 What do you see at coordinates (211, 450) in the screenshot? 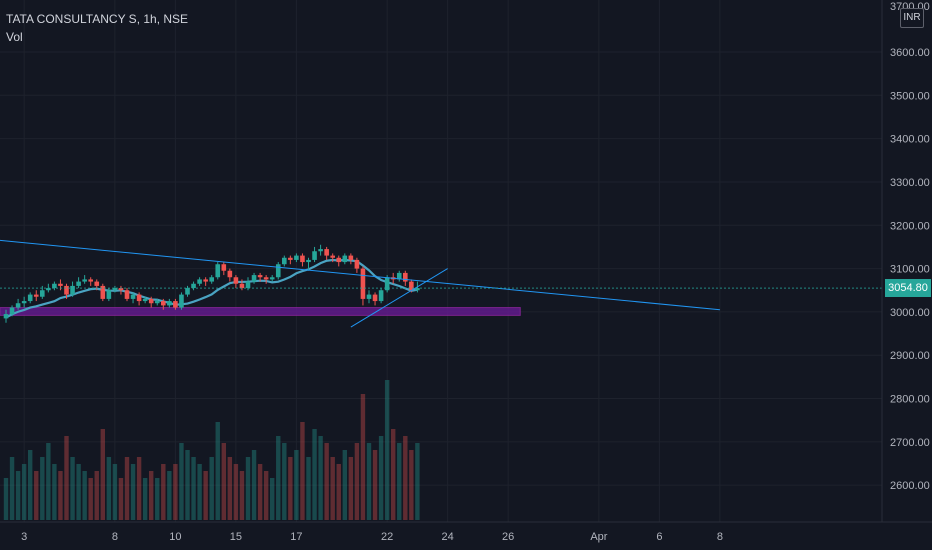
I see `volume-bars` at bounding box center [211, 450].